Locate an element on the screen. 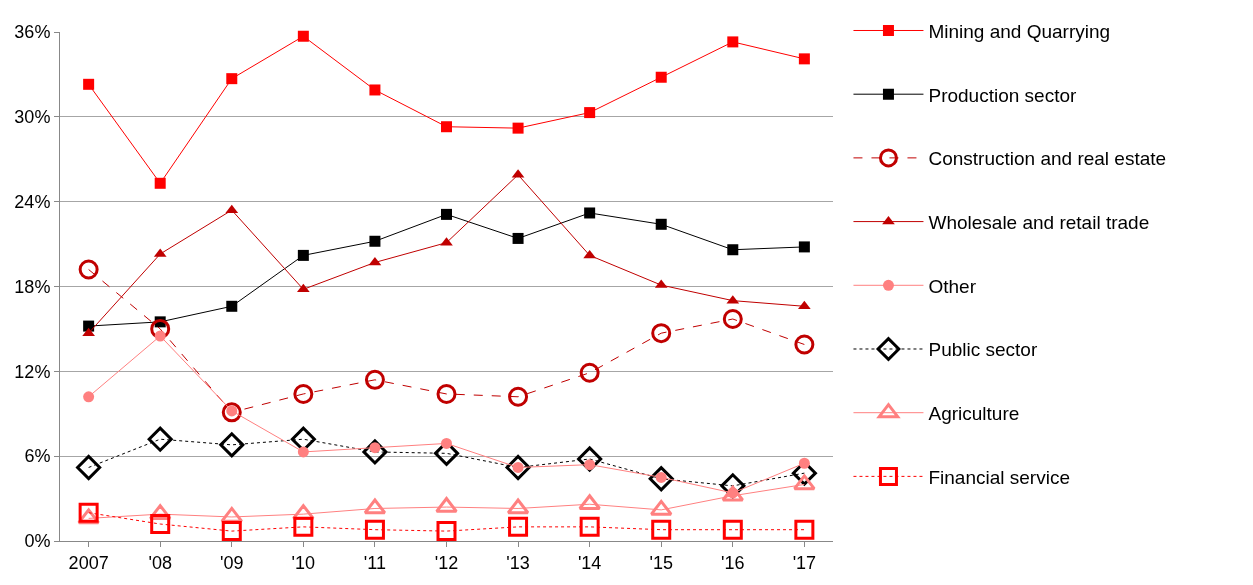 The width and height of the screenshot is (1253, 585). legend-label: Construction and real estate is located at coordinates (1047, 159).